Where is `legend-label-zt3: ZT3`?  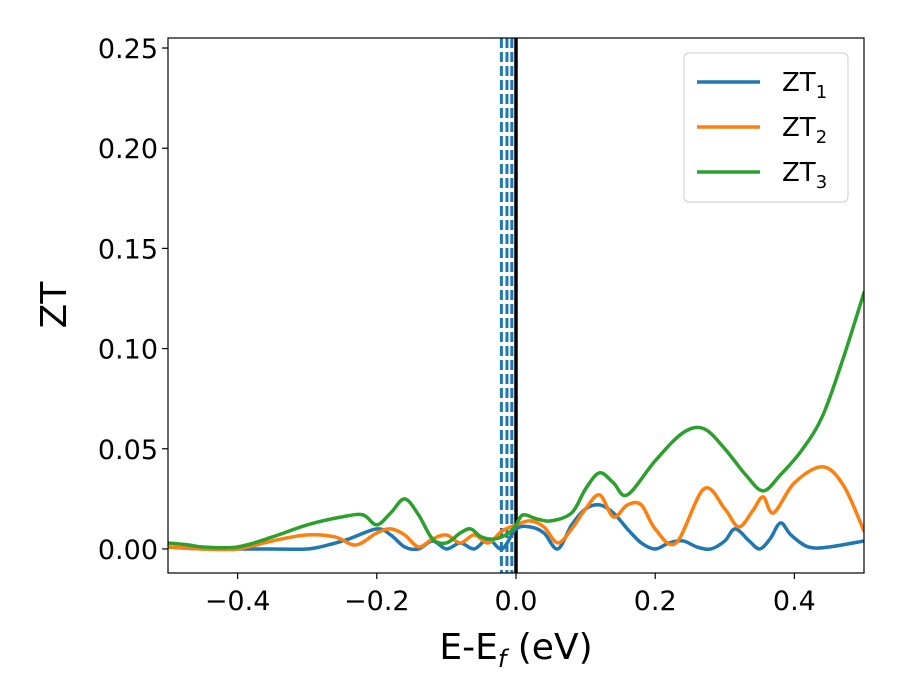 legend-label-zt3: ZT3 is located at coordinates (804, 175).